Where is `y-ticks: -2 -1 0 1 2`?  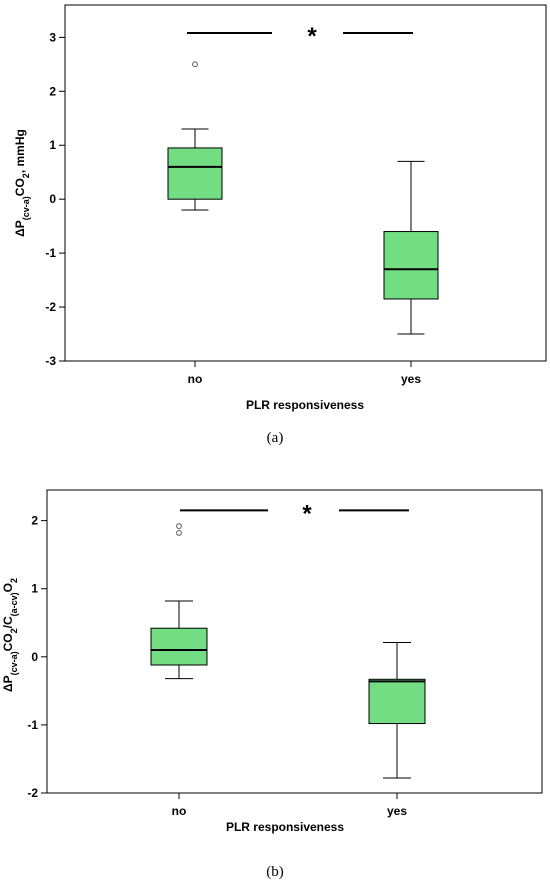 y-ticks: -2 -1 0 1 2 is located at coordinates (37, 657).